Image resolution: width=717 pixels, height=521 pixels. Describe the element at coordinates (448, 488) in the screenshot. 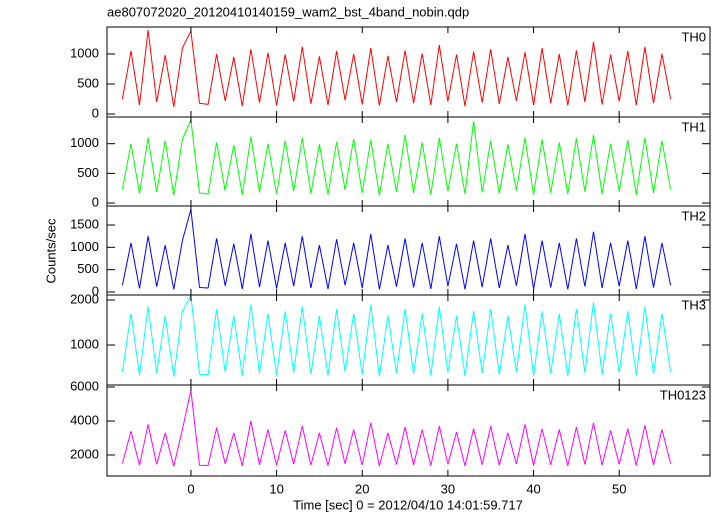

I see `x-tick-label: 30` at that location.